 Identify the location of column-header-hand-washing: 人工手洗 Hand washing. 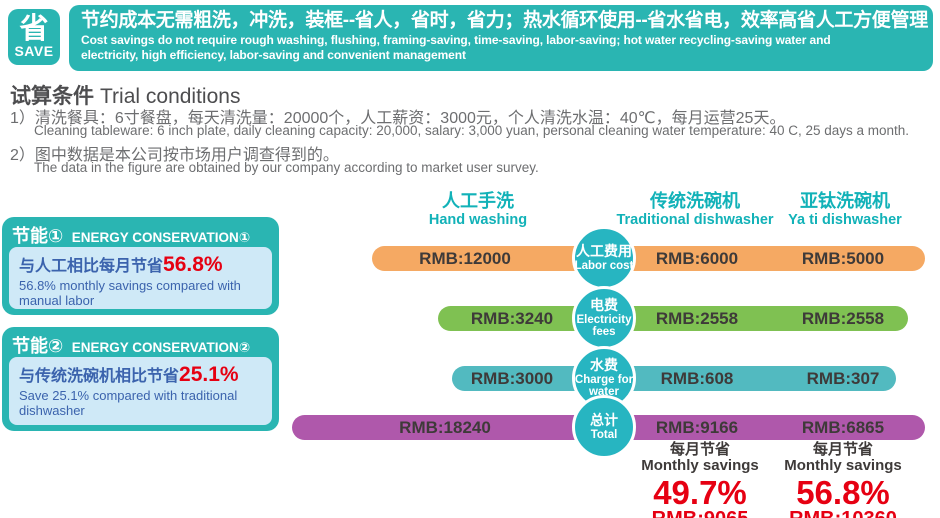
(478, 210).